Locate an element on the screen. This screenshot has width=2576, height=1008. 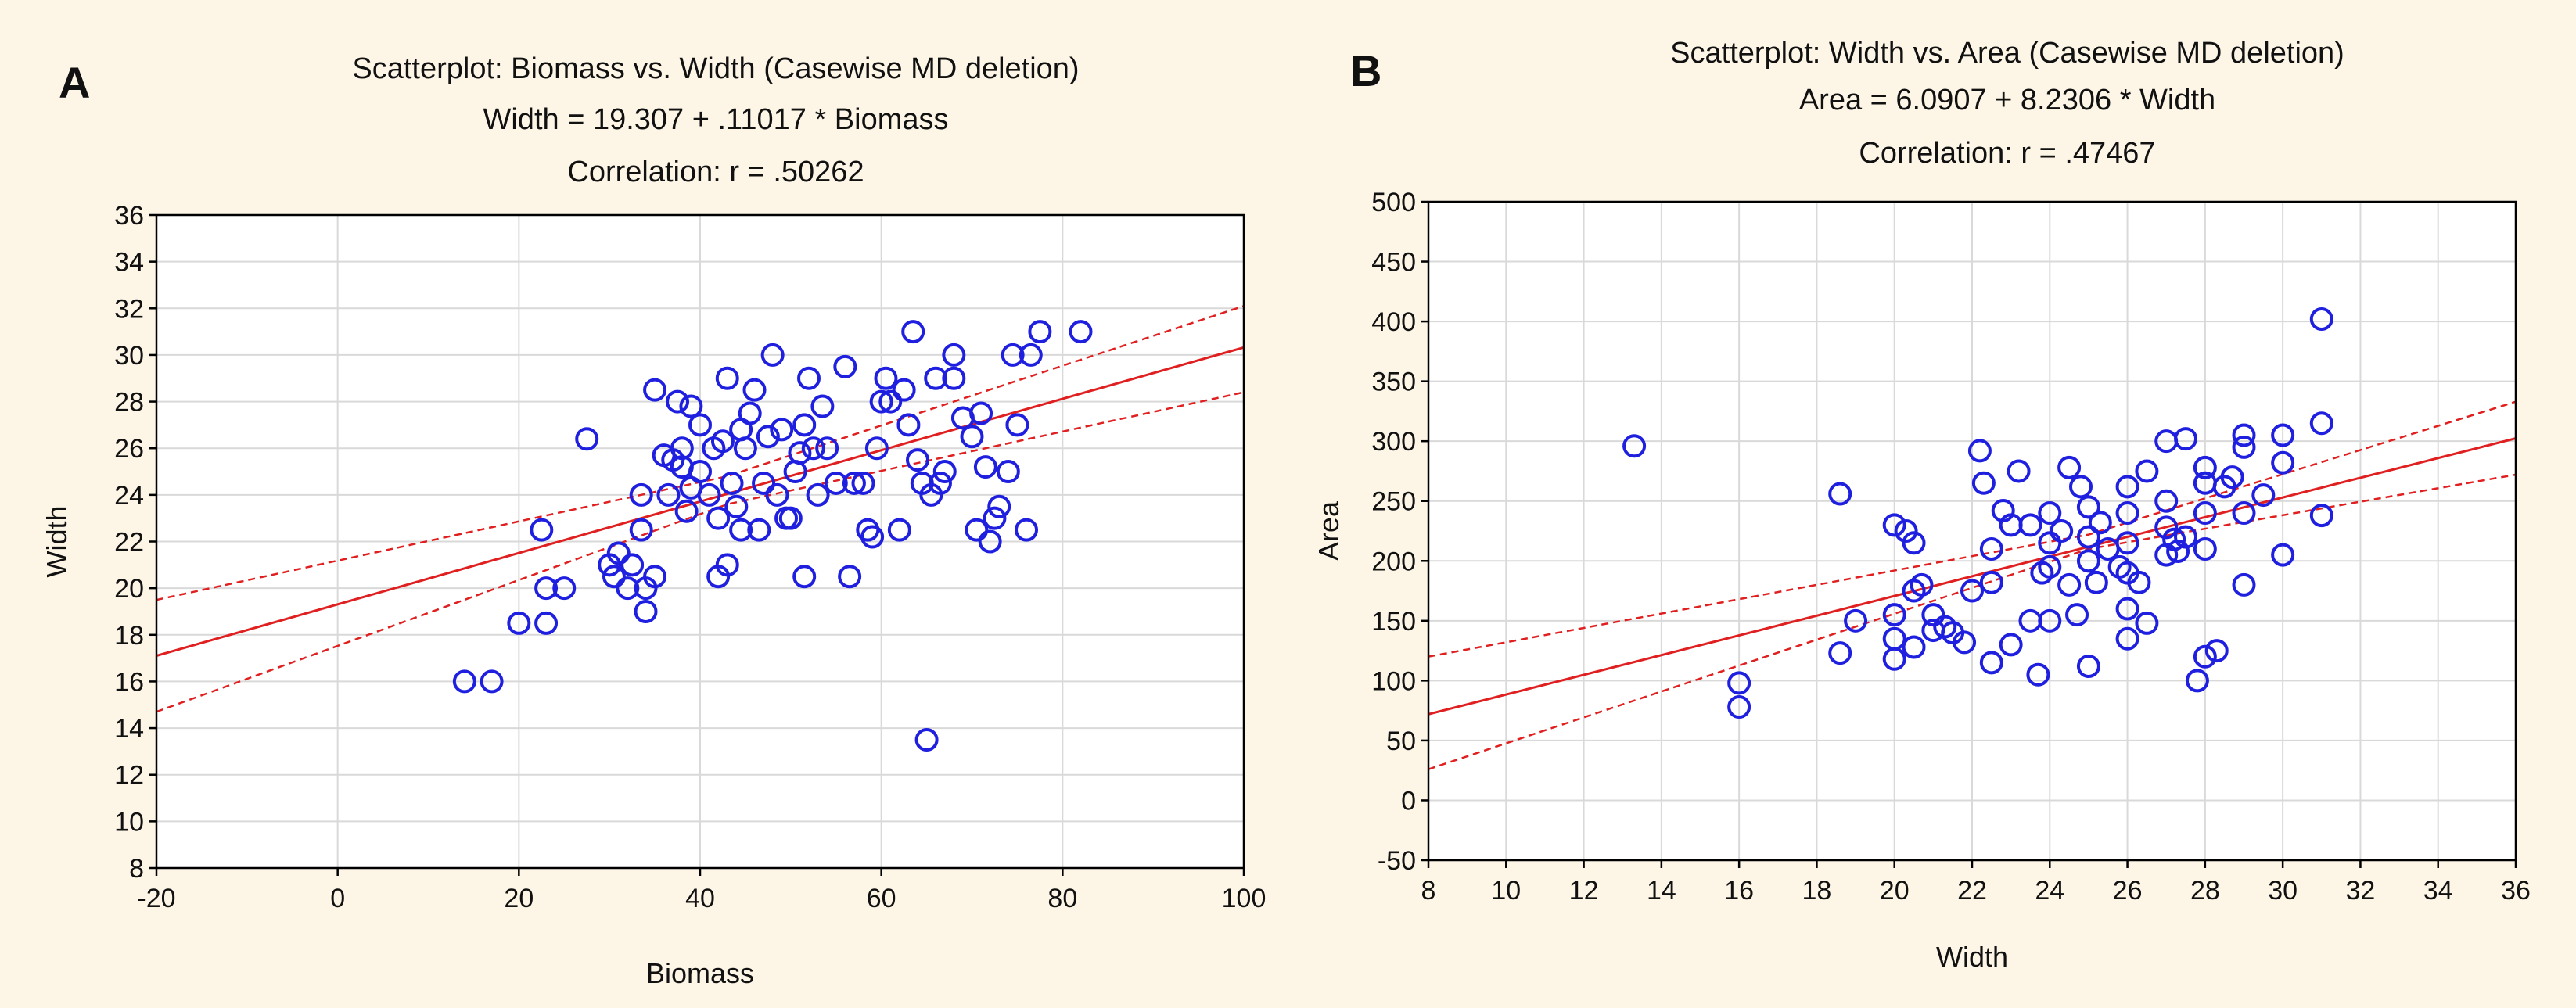
x-tick-label: 16 is located at coordinates (1739, 891).